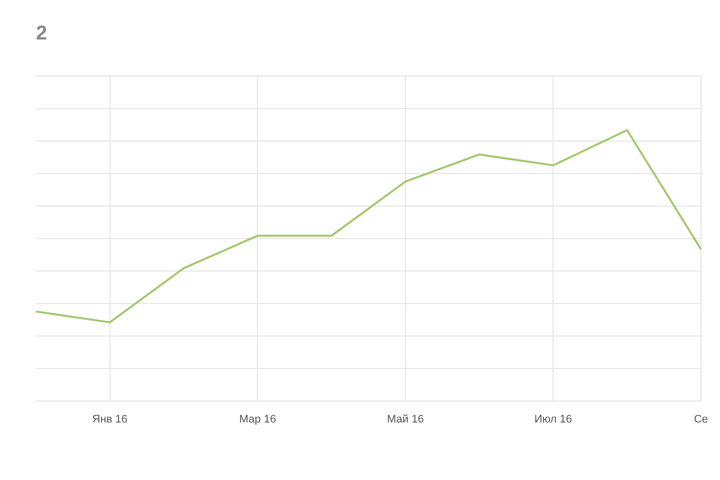 Image resolution: width=720 pixels, height=480 pixels. Describe the element at coordinates (553, 419) in the screenshot. I see `x-tick-label: Июл 16` at that location.